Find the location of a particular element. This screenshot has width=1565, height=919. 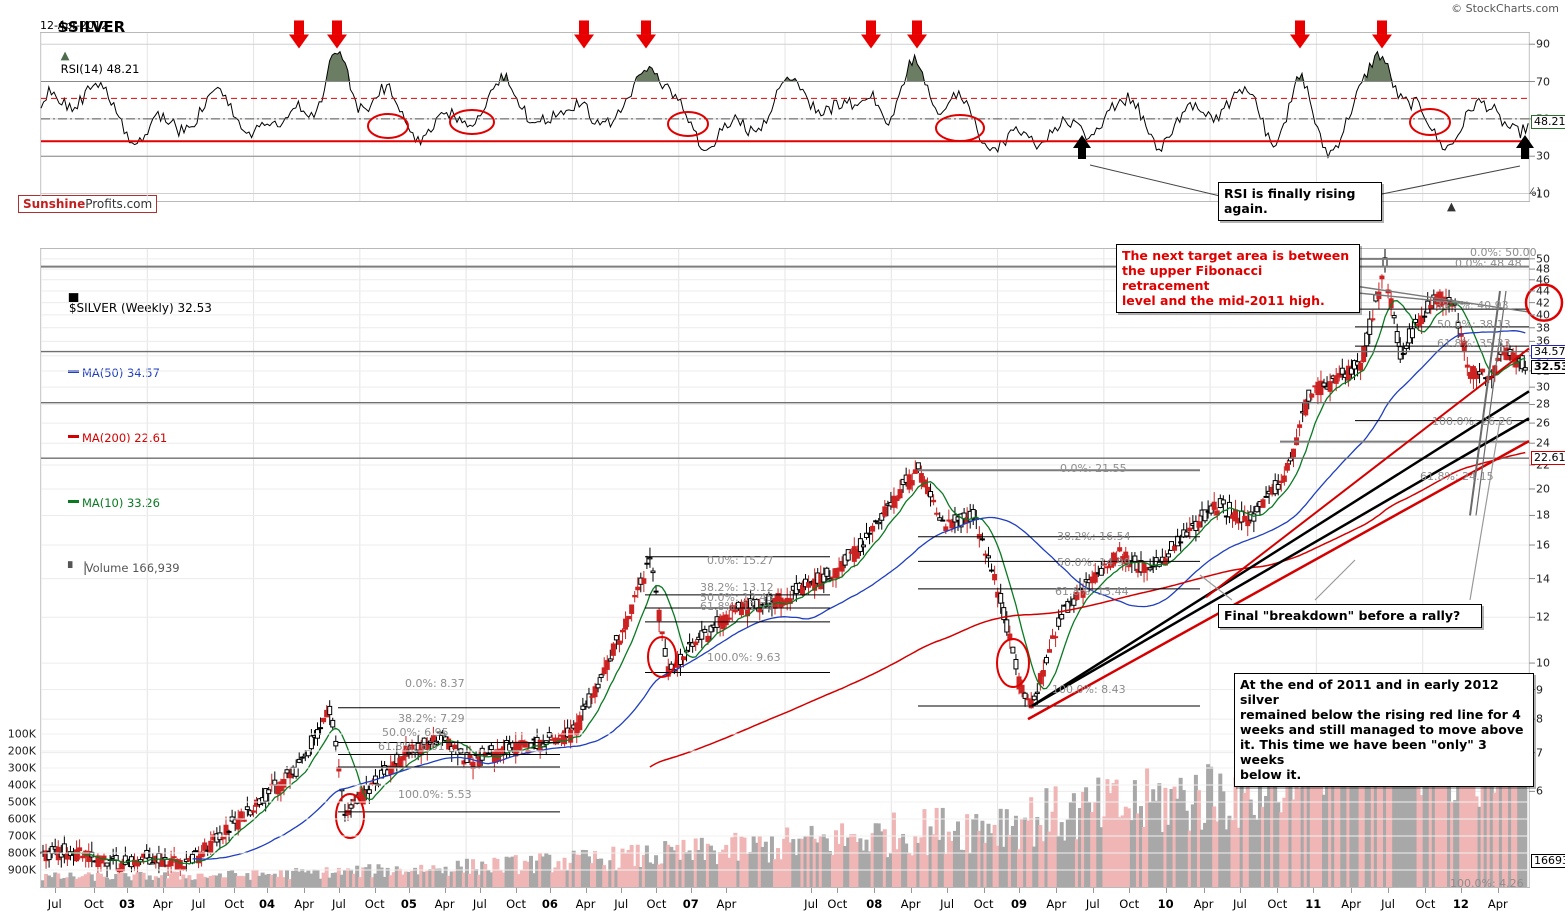

sunshine-profits-watermark: SunshineProfits.com is located at coordinates (88, 204).